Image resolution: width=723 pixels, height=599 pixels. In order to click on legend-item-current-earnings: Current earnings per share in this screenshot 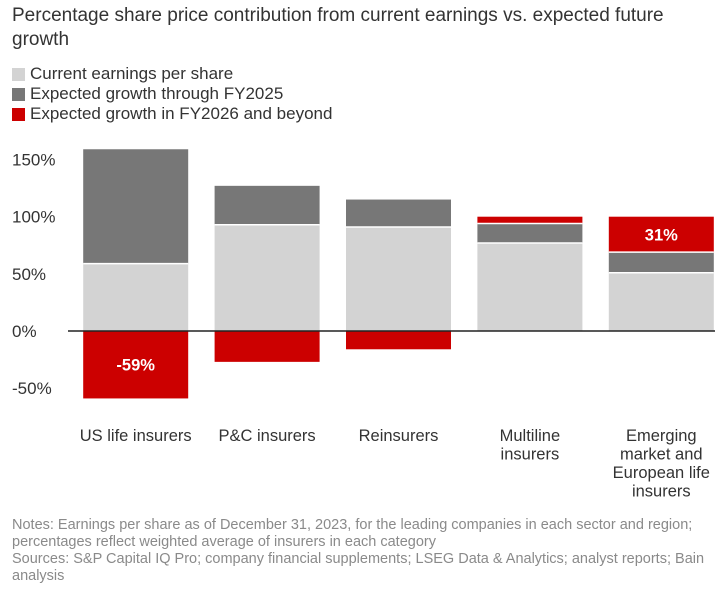, I will do `click(172, 74)`.